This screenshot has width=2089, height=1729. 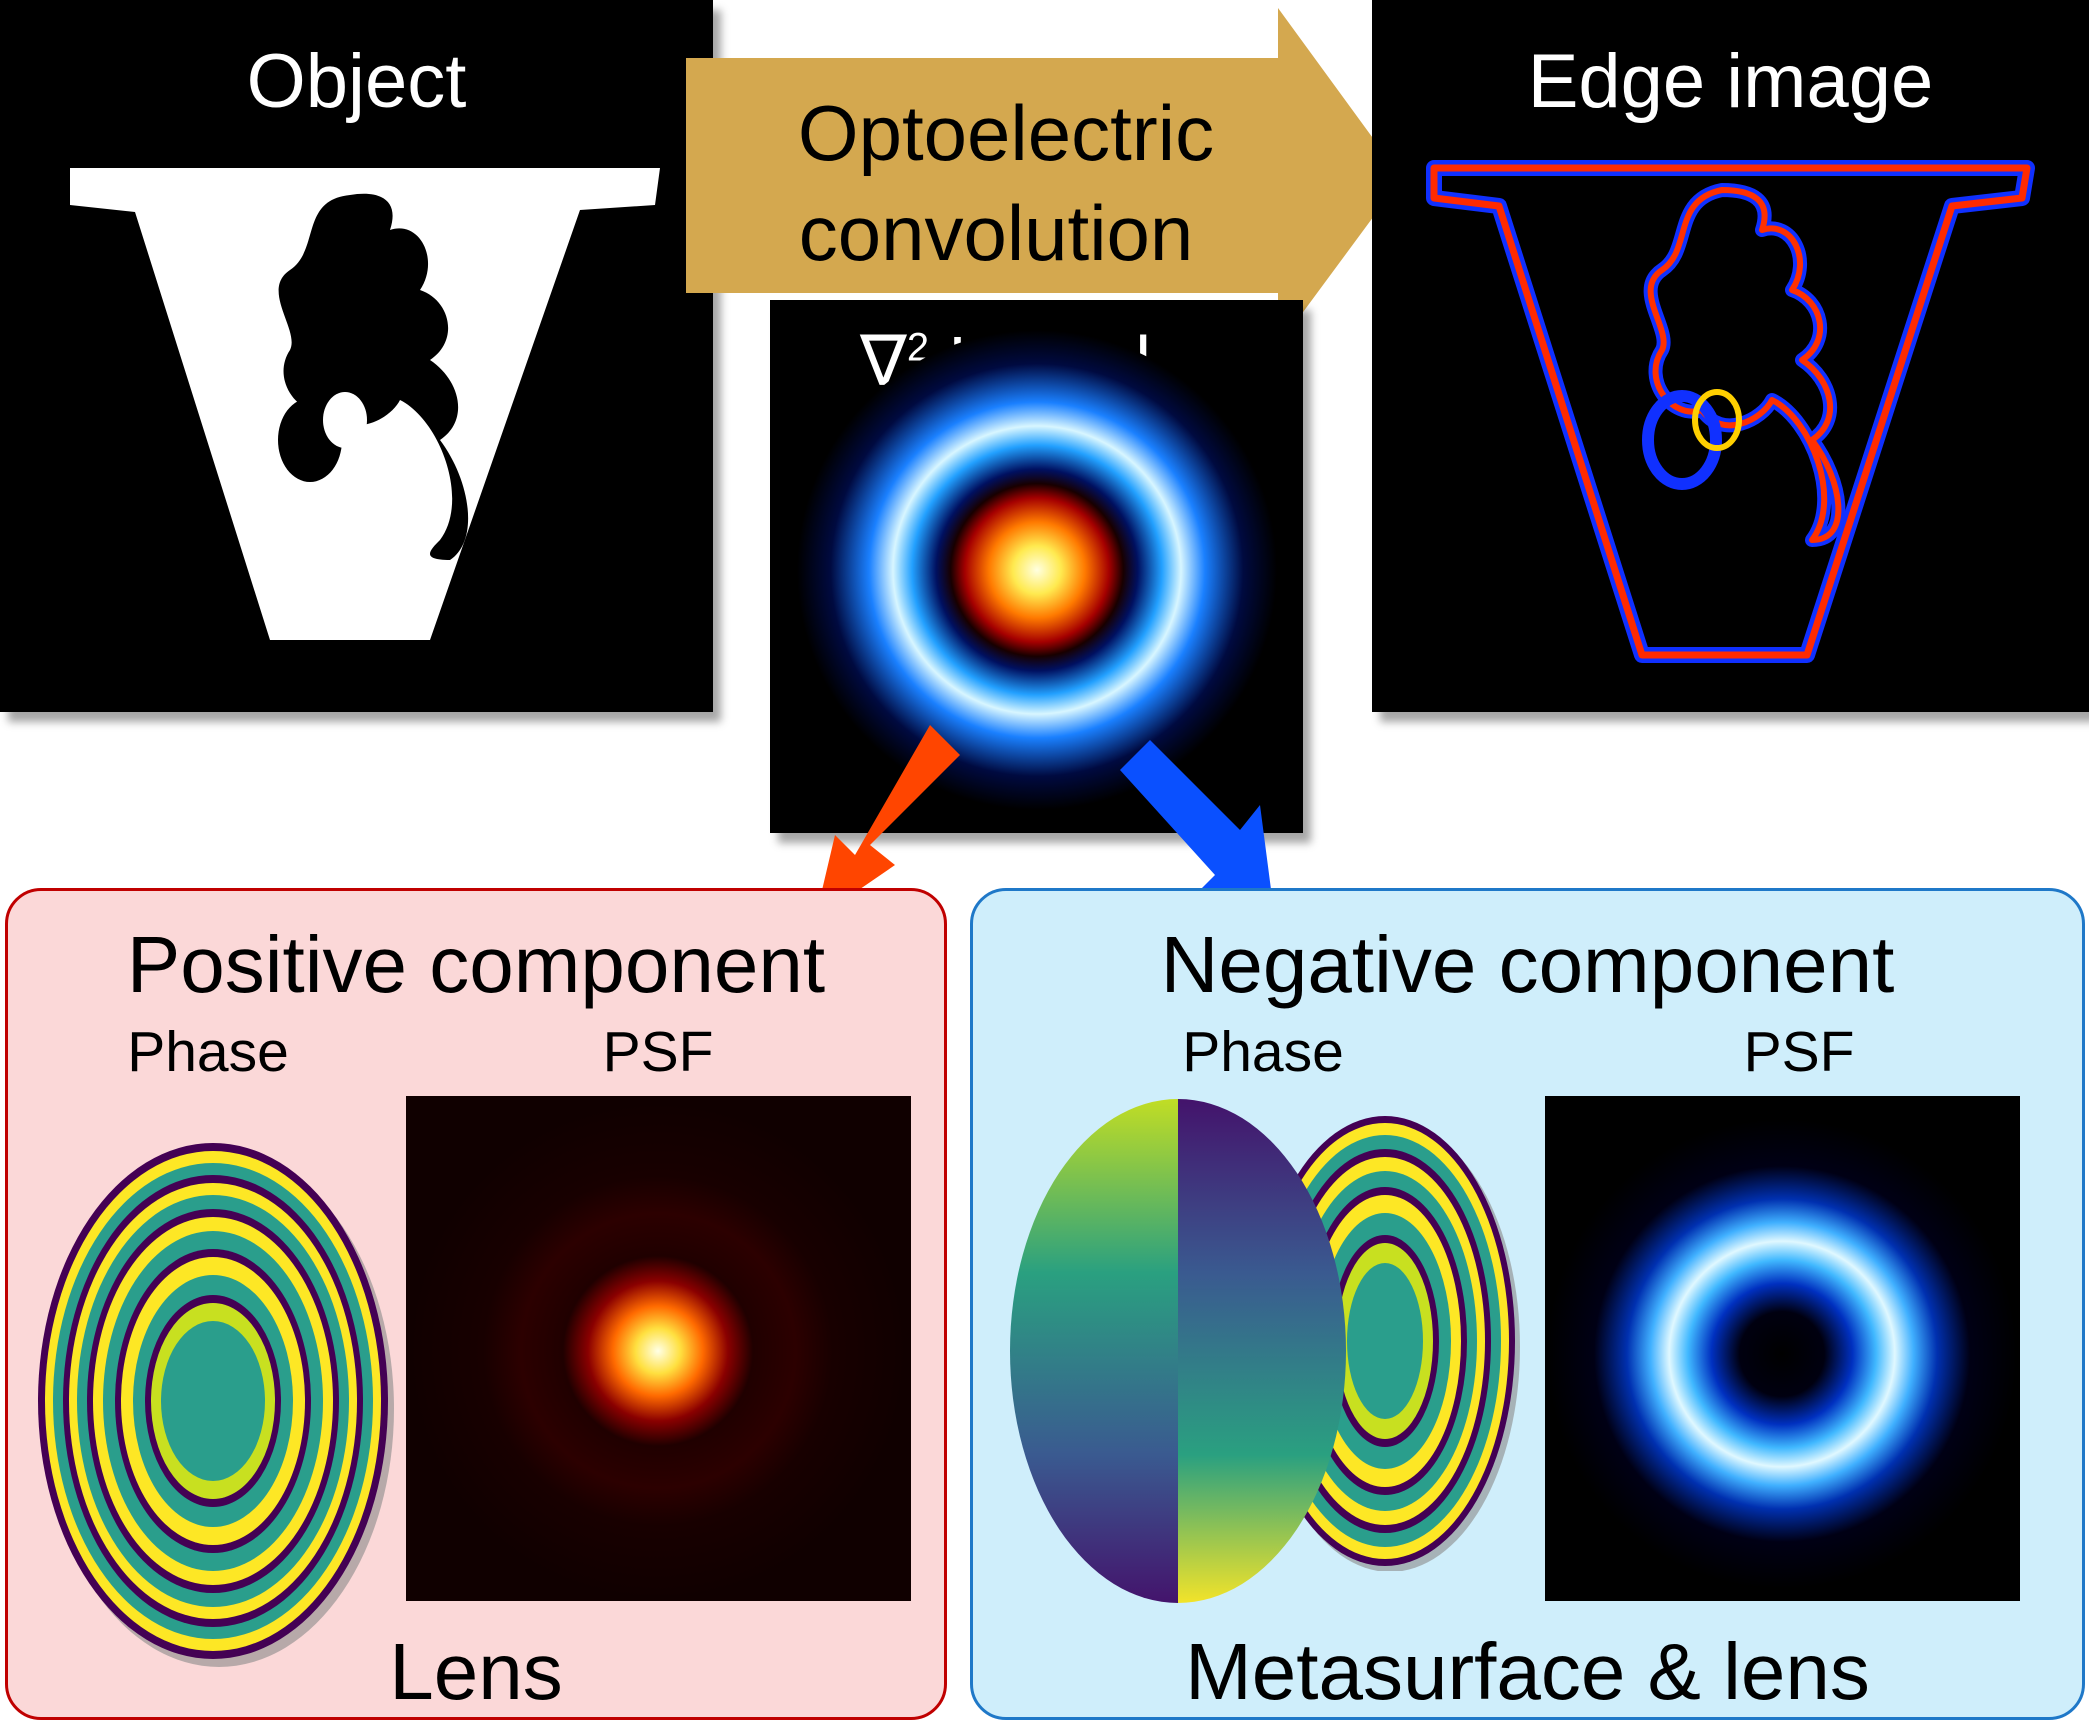 I want to click on positive-phase-lens, so click(x=216, y=1405).